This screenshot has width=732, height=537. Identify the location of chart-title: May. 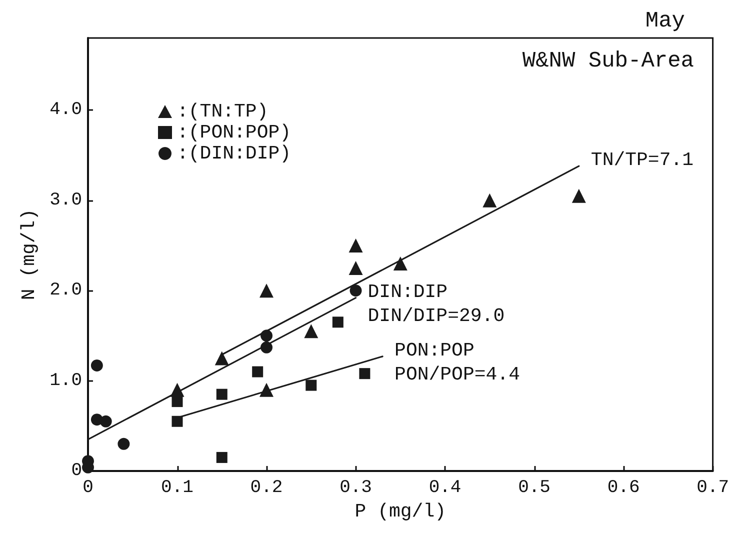
(665, 21).